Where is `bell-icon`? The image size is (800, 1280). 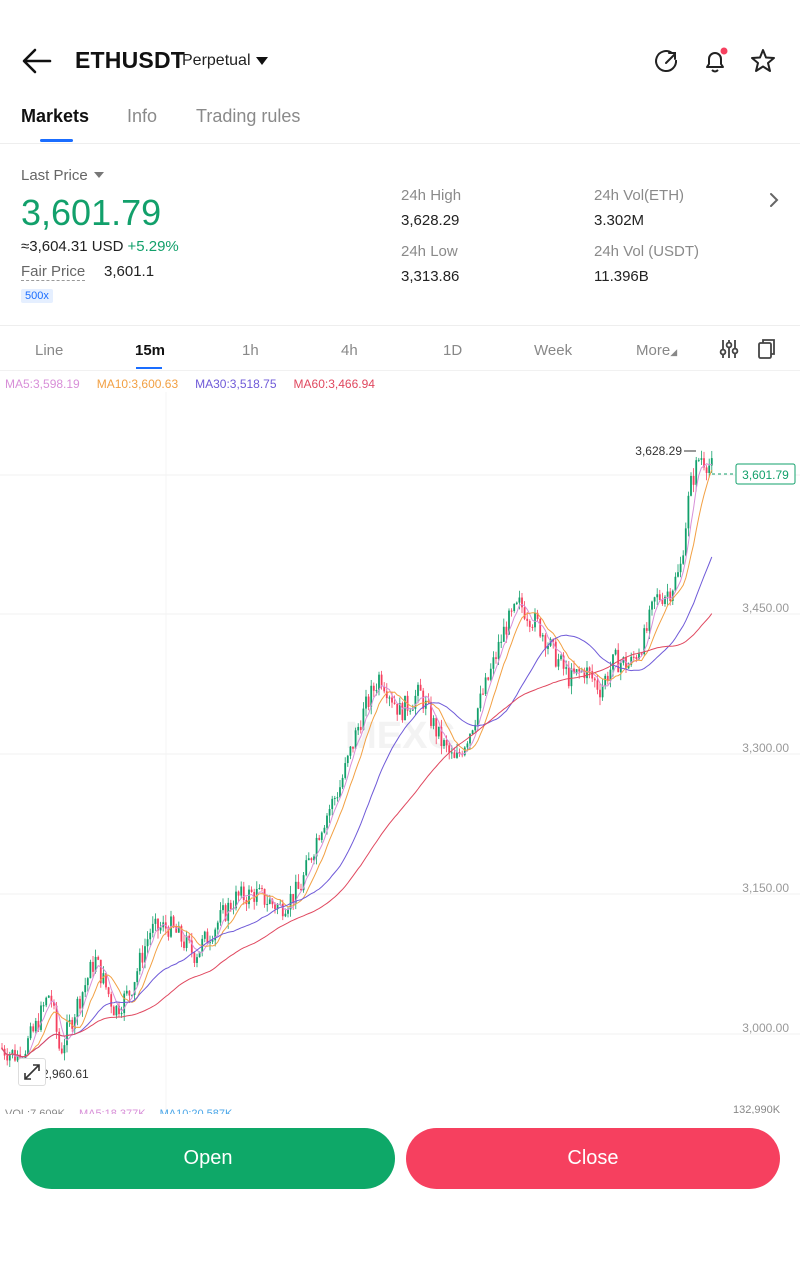 bell-icon is located at coordinates (715, 61).